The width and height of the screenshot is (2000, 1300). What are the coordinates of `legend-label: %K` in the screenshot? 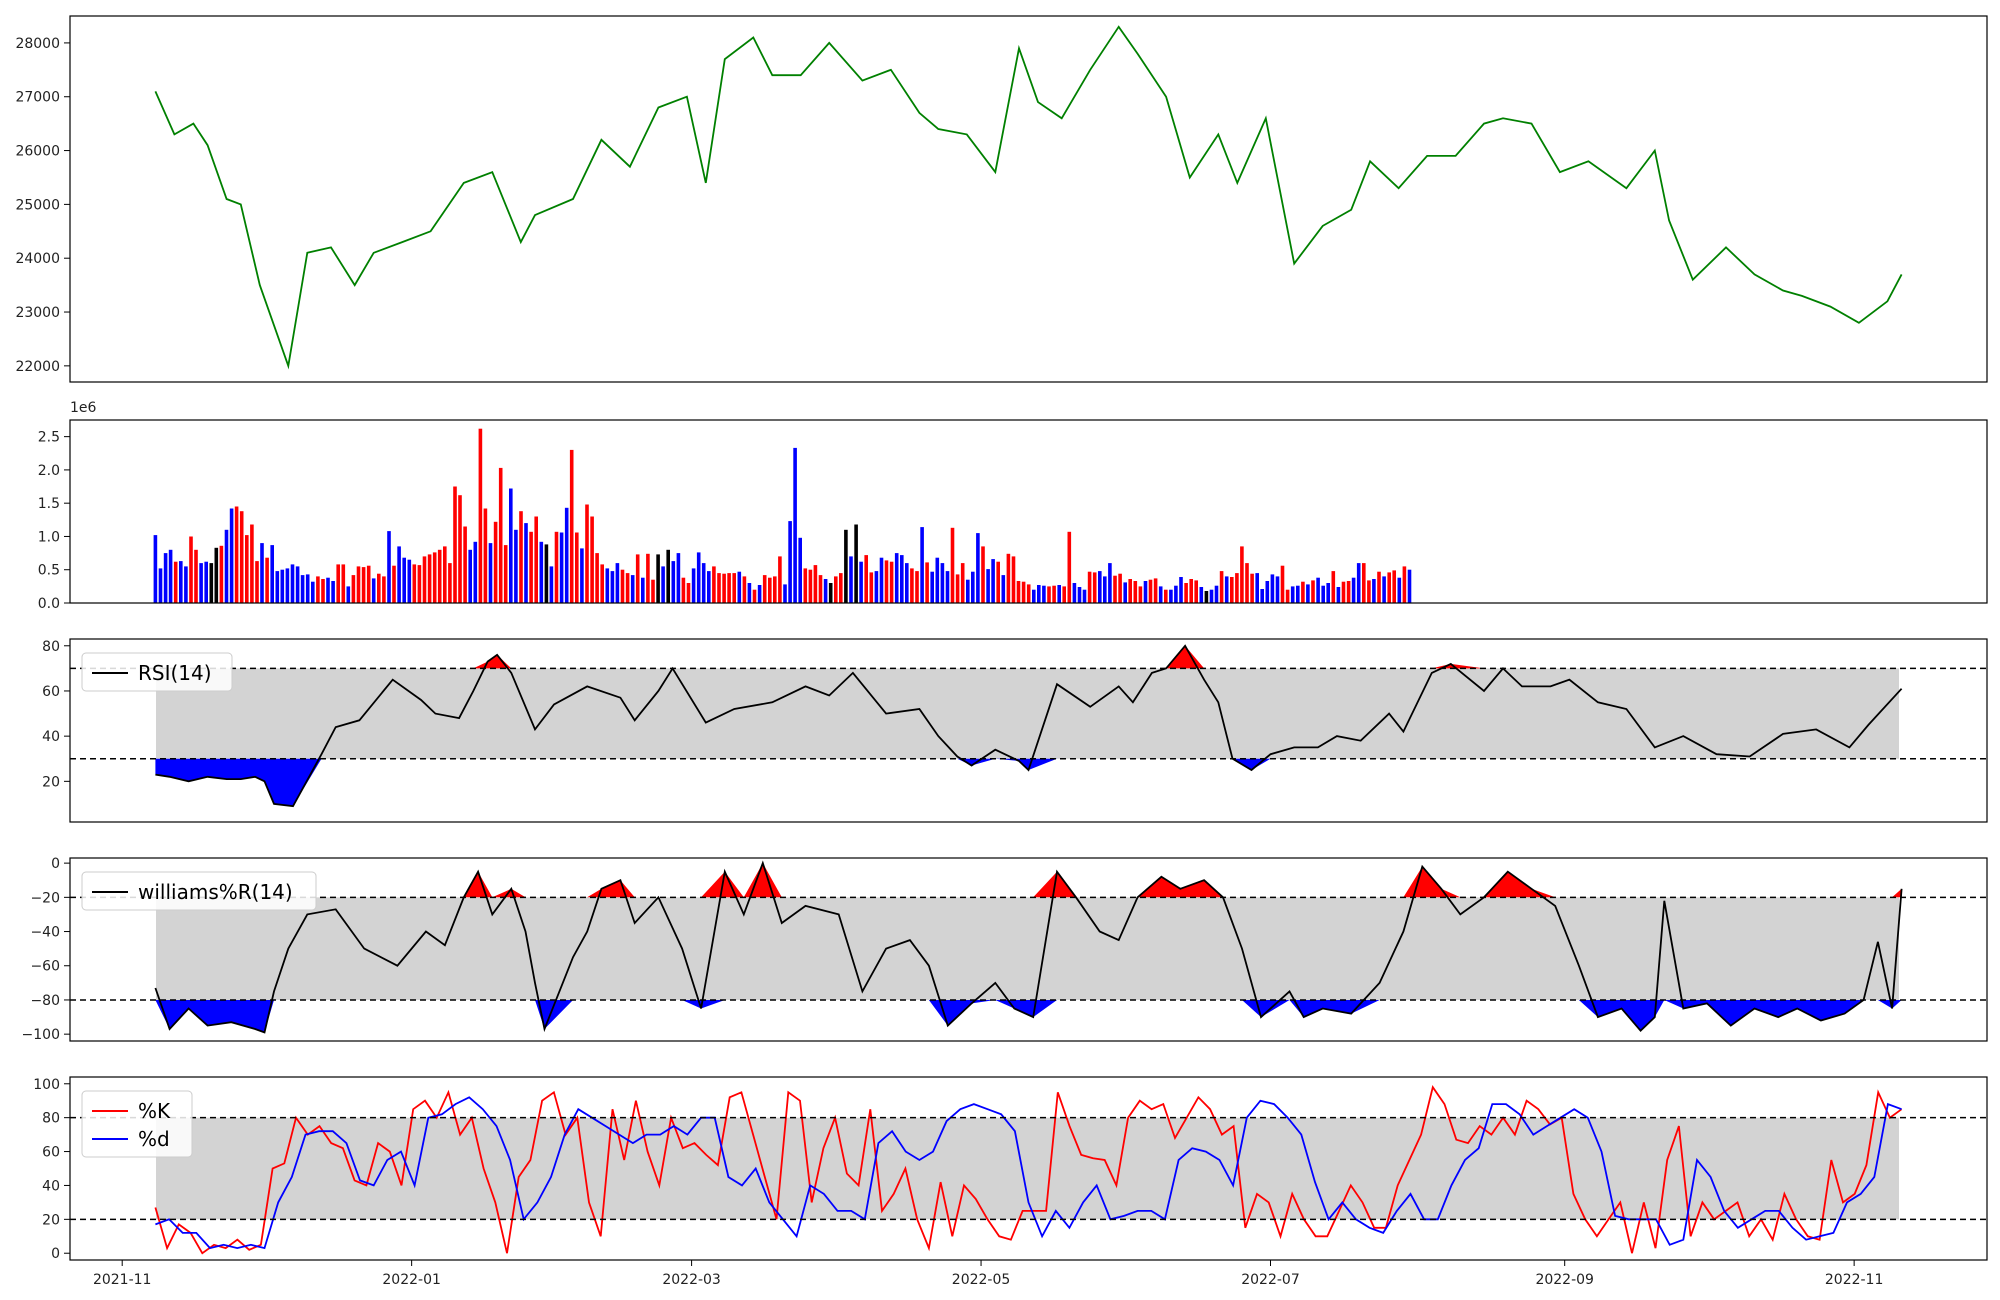 It's located at (154, 1111).